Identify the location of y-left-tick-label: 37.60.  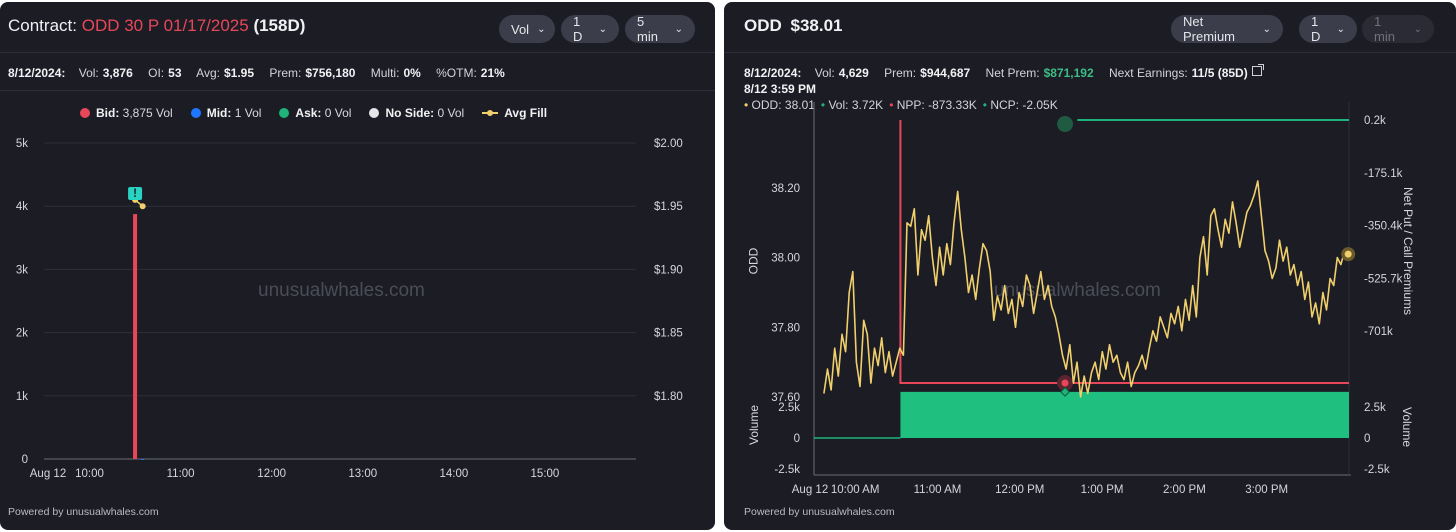
(785, 398).